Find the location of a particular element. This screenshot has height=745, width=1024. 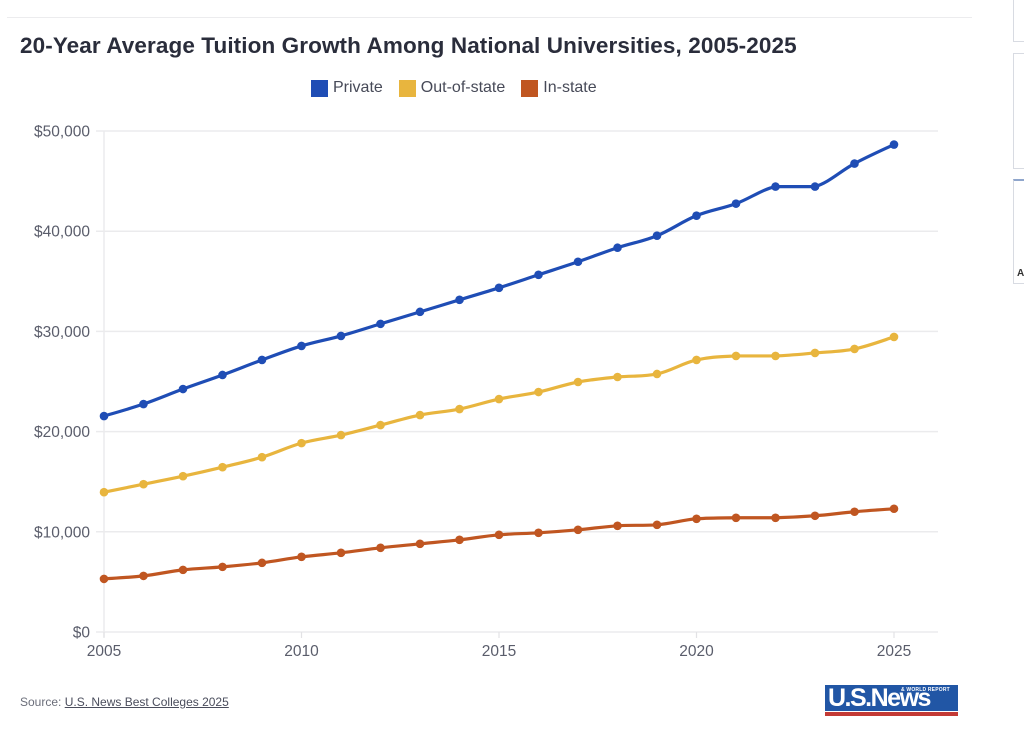

usnews-logo: U.S.News & WORLD REPORT is located at coordinates (891, 700).